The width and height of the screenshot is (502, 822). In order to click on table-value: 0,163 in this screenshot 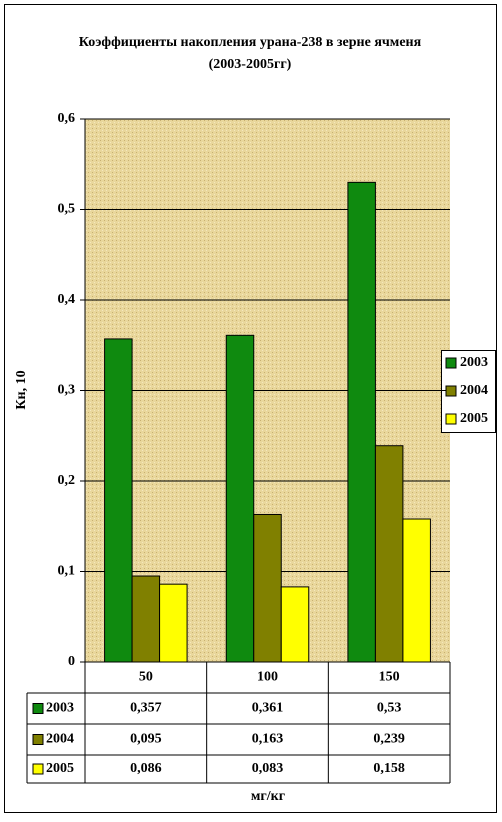, I will do `click(268, 739)`.